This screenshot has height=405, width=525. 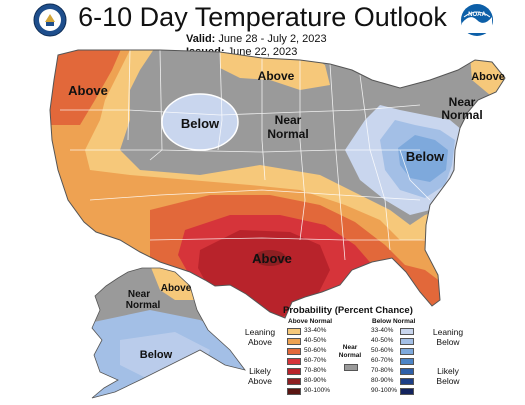 I want to click on legend-below-range: 90-100%, so click(x=384, y=390).